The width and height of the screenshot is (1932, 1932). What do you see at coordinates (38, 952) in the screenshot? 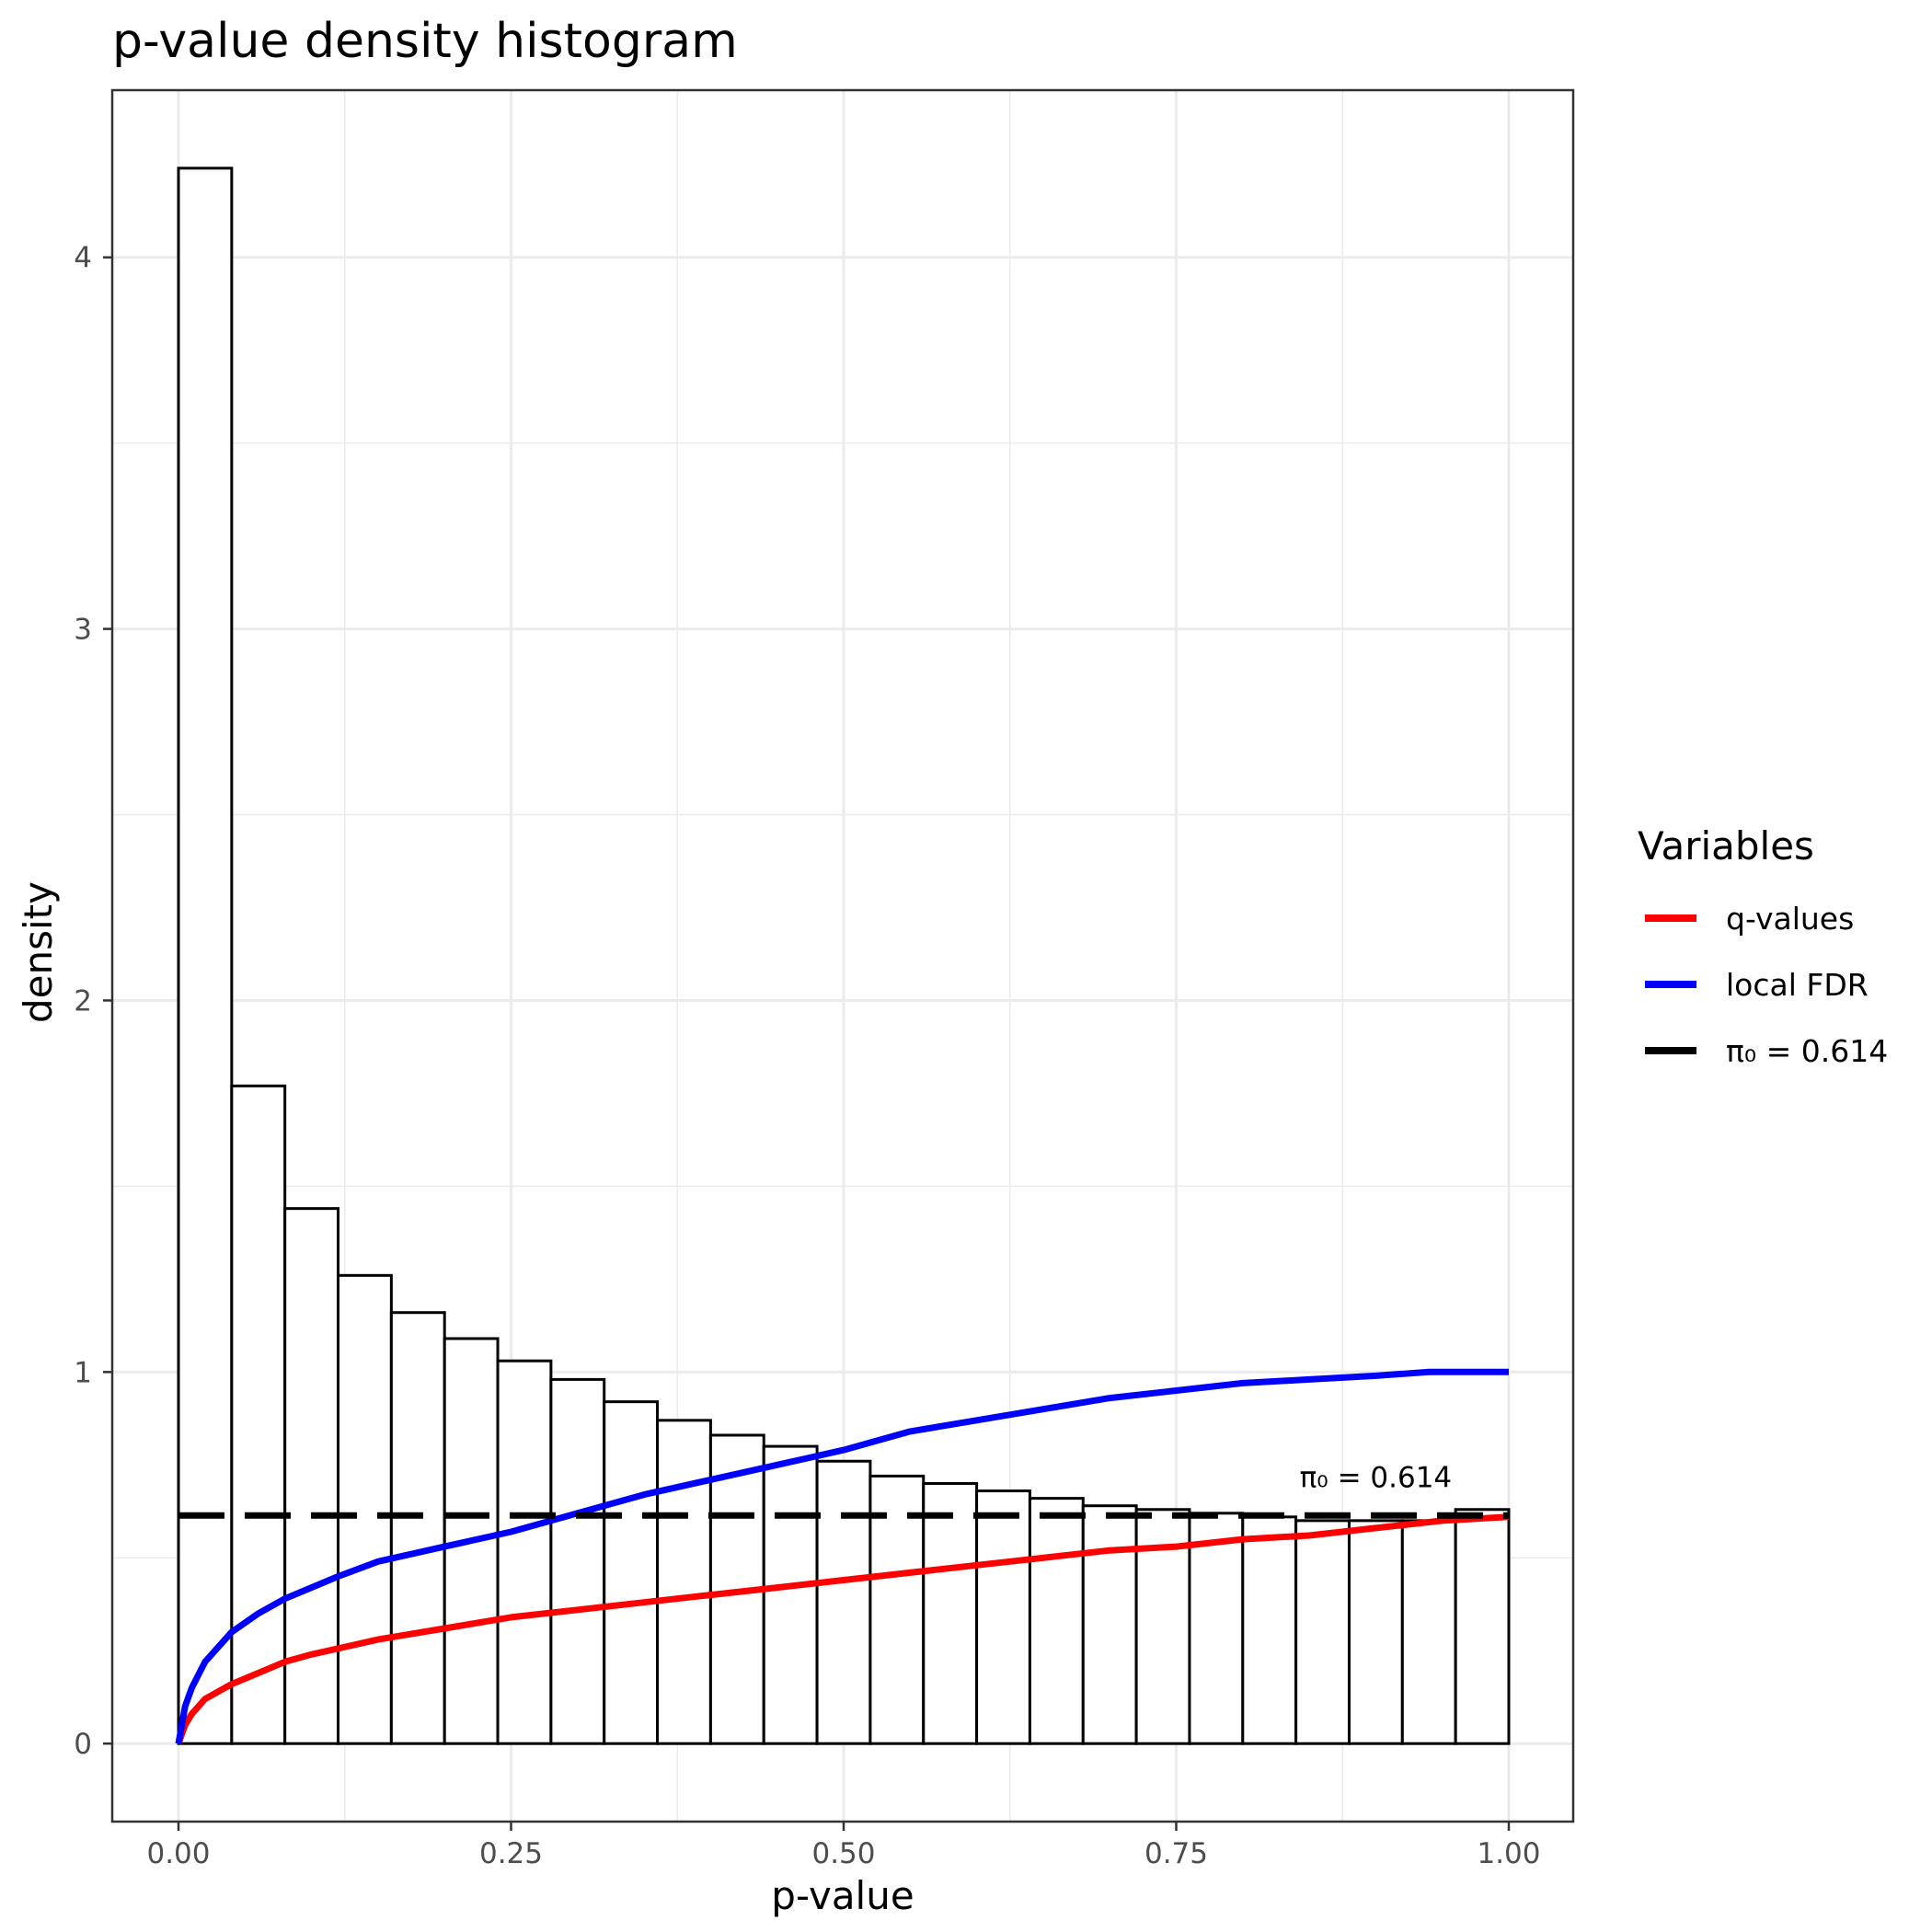
I see `y-axis-title: density` at bounding box center [38, 952].